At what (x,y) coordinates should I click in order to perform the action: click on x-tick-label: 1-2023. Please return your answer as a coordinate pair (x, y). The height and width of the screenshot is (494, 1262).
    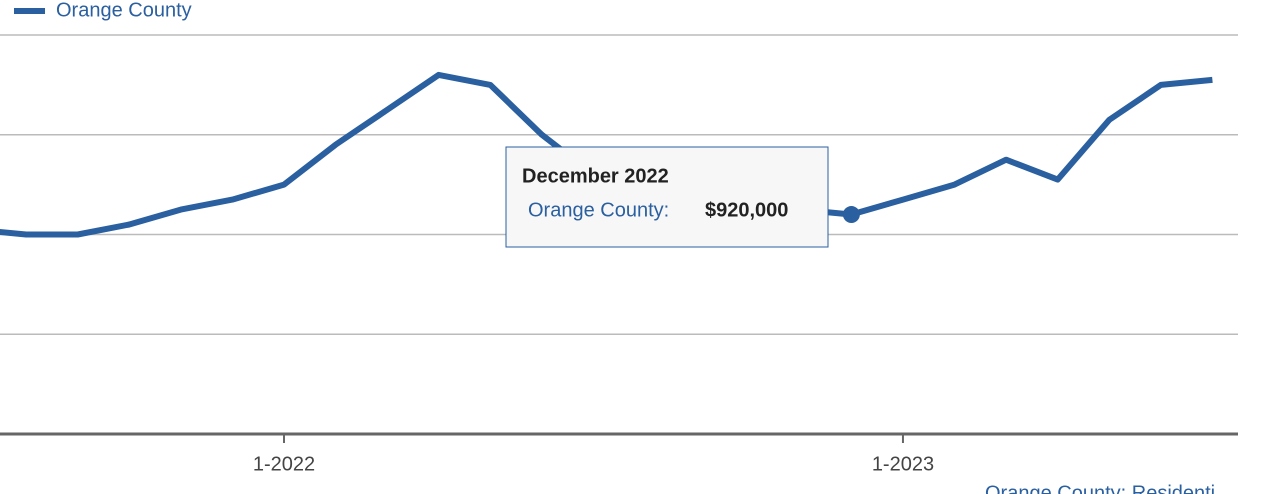
    Looking at the image, I should click on (903, 464).